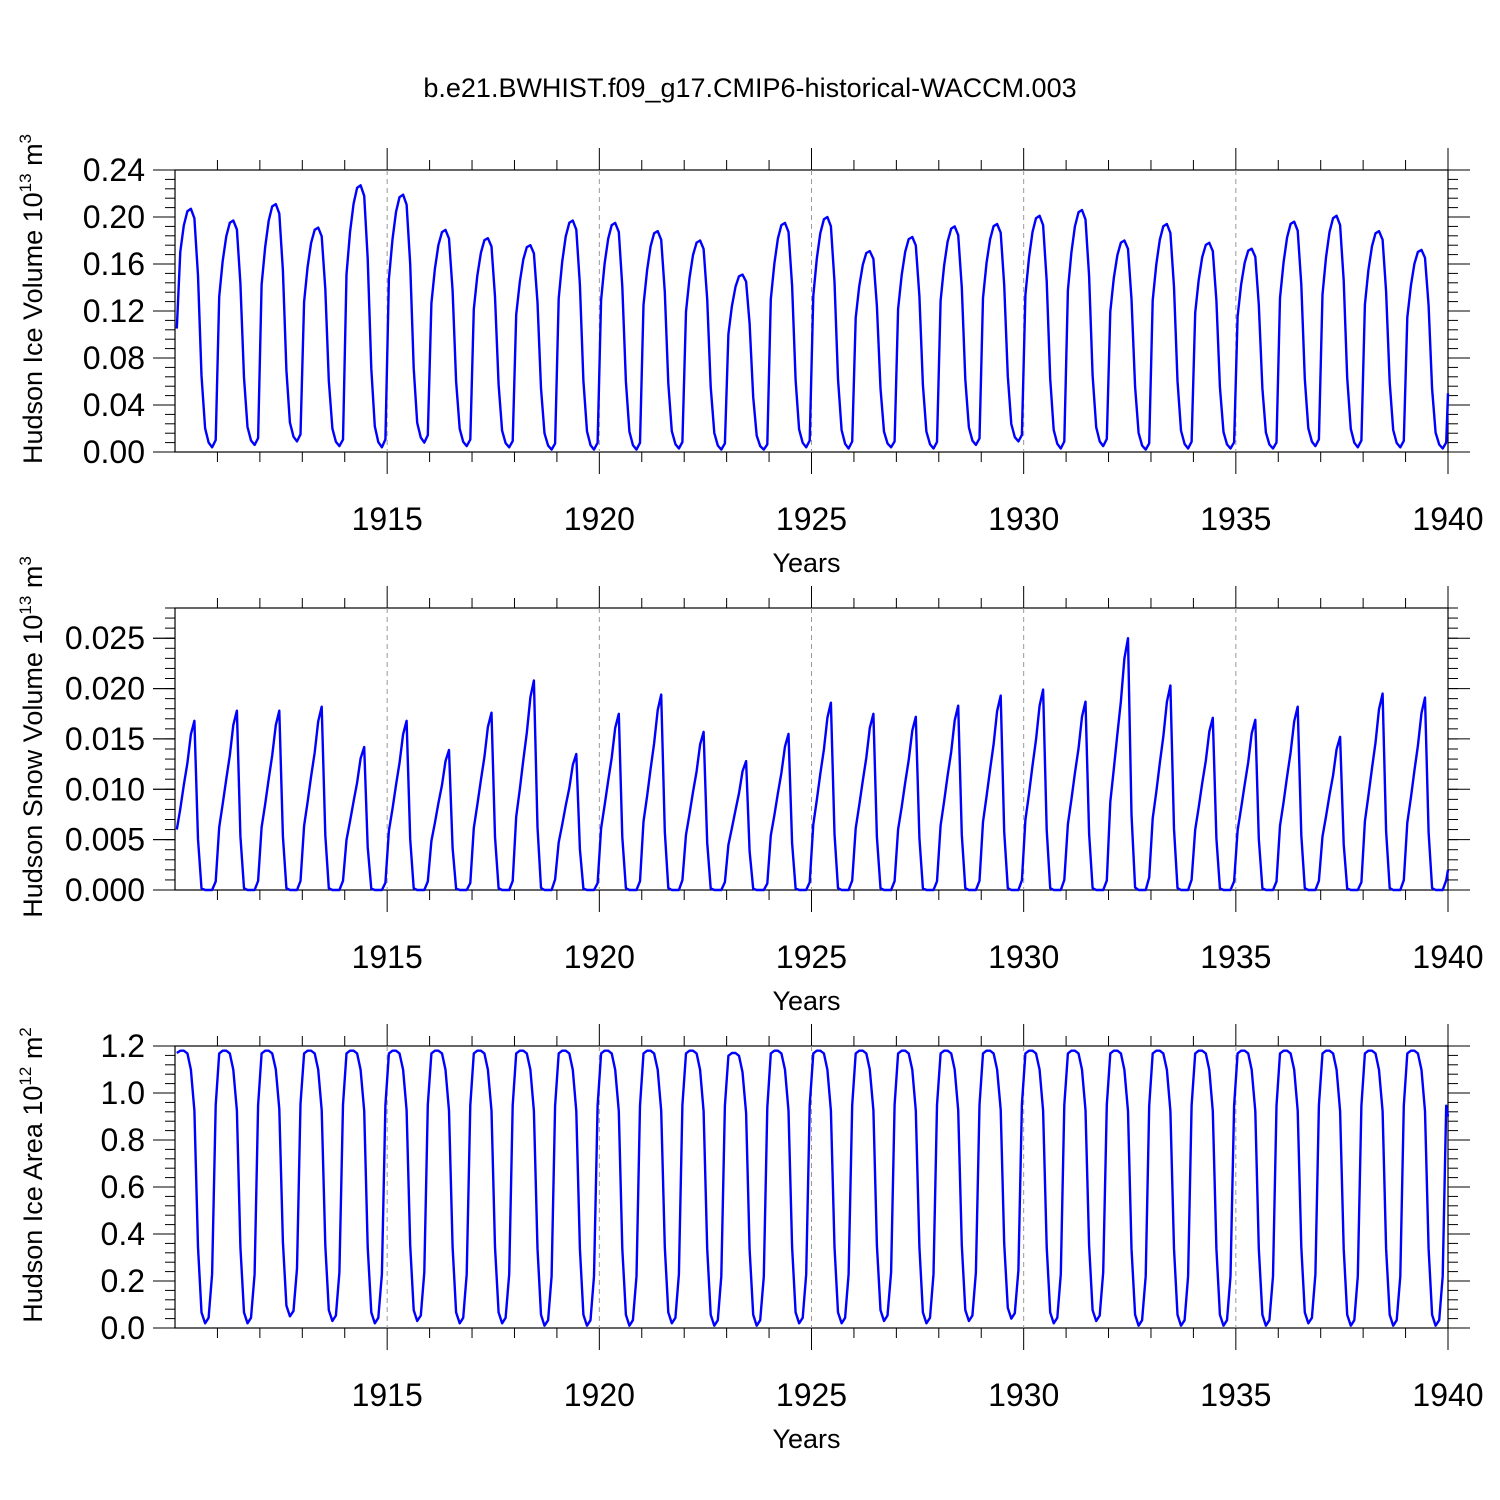 Image resolution: width=1500 pixels, height=1500 pixels. What do you see at coordinates (114, 264) in the screenshot?
I see `y-tick-label: 0.16` at bounding box center [114, 264].